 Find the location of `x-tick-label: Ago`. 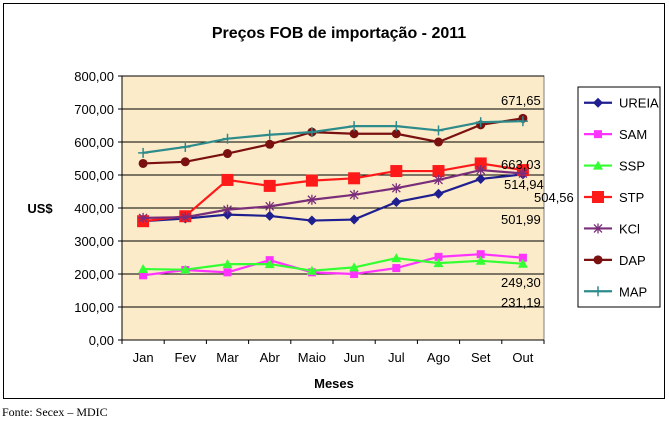

x-tick-label: Ago is located at coordinates (438, 357).